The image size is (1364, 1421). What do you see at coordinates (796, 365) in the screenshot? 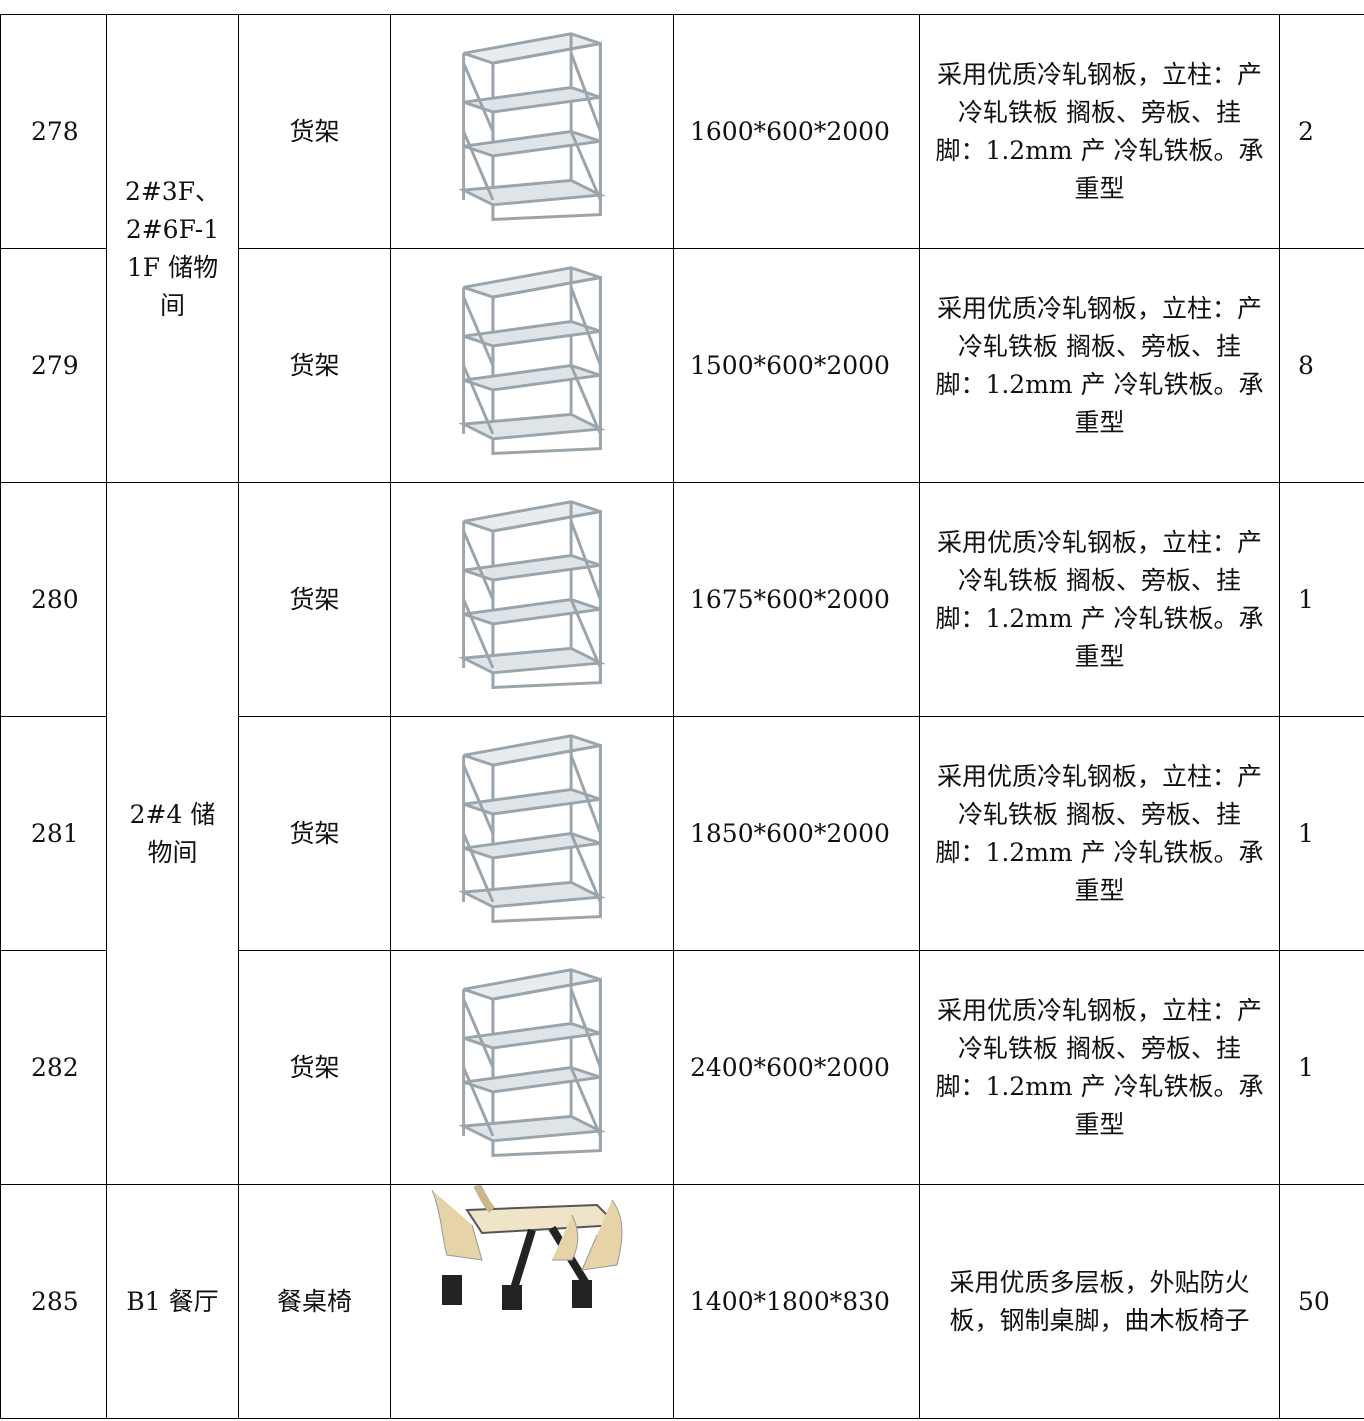
I see `item-size: 1500*600*2000` at bounding box center [796, 365].